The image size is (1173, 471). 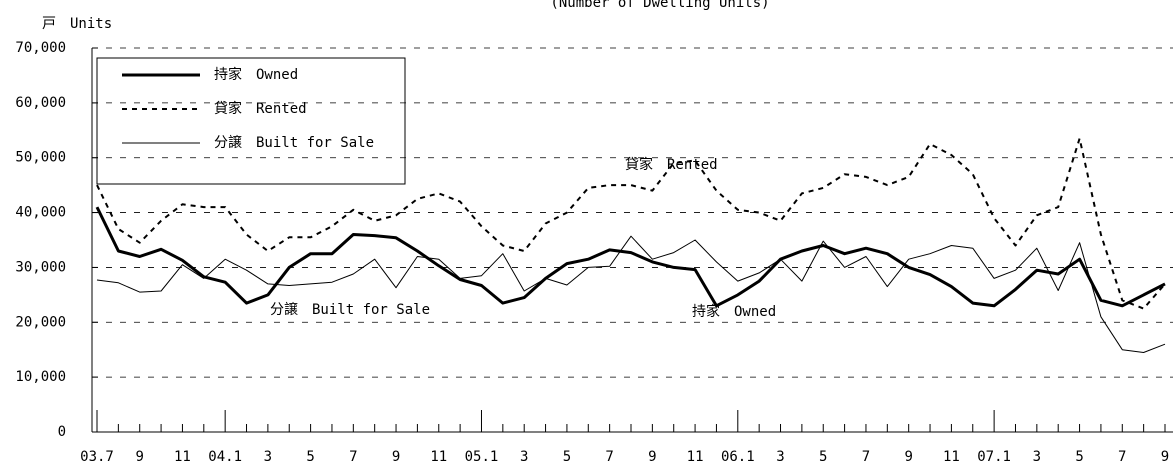 I want to click on y-tick-label: 40,000, so click(x=40, y=213).